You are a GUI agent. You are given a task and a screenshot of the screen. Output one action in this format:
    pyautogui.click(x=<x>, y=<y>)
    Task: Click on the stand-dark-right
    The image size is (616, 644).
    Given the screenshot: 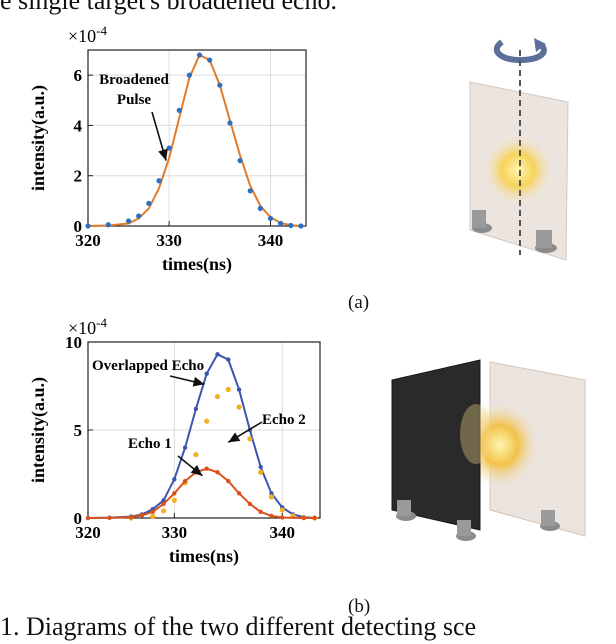 What is the action you would take?
    pyautogui.click(x=466, y=530)
    